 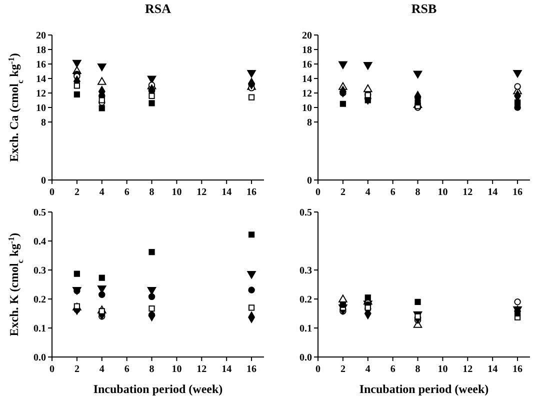 I want to click on chart-title: RSA, so click(x=158, y=8).